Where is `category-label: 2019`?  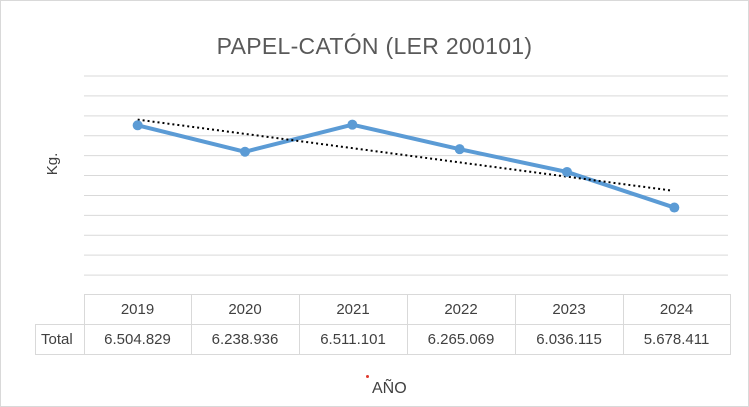 category-label: 2019 is located at coordinates (137, 309).